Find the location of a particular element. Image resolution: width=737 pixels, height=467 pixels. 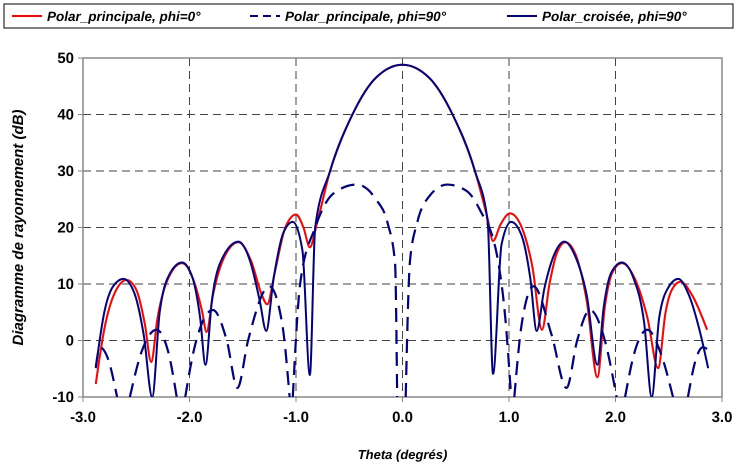

x-tick-label: 3.0 is located at coordinates (722, 417).